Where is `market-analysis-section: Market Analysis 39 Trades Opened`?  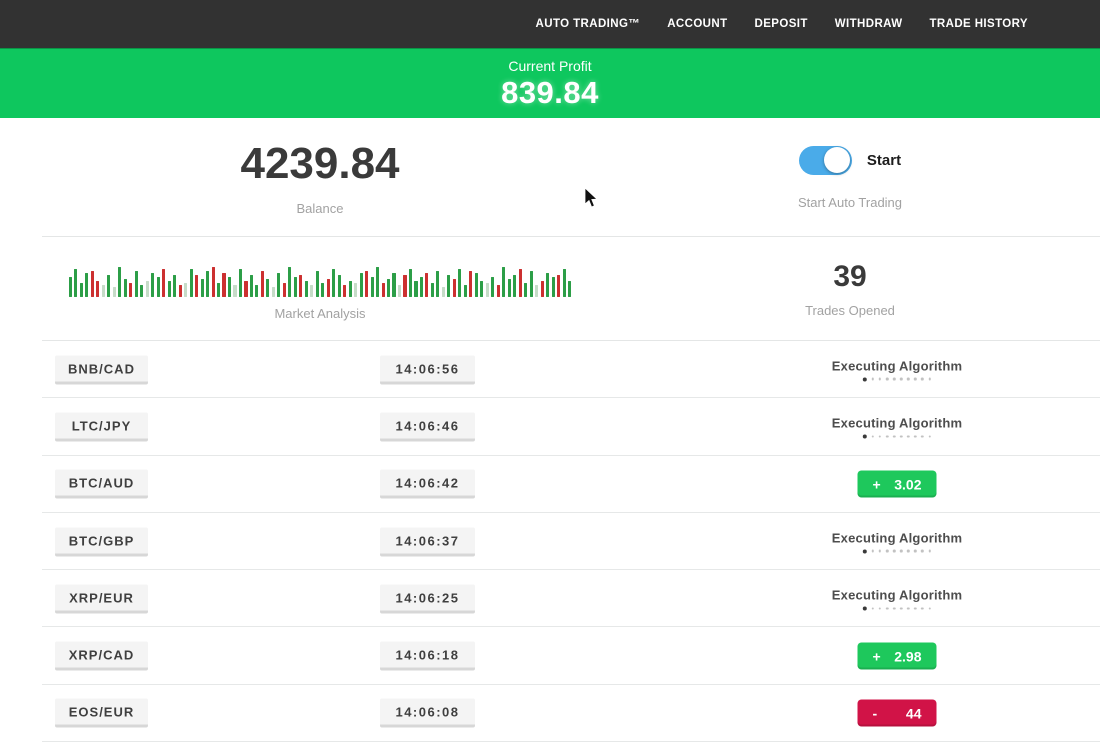 market-analysis-section: Market Analysis 39 Trades Opened is located at coordinates (550, 289).